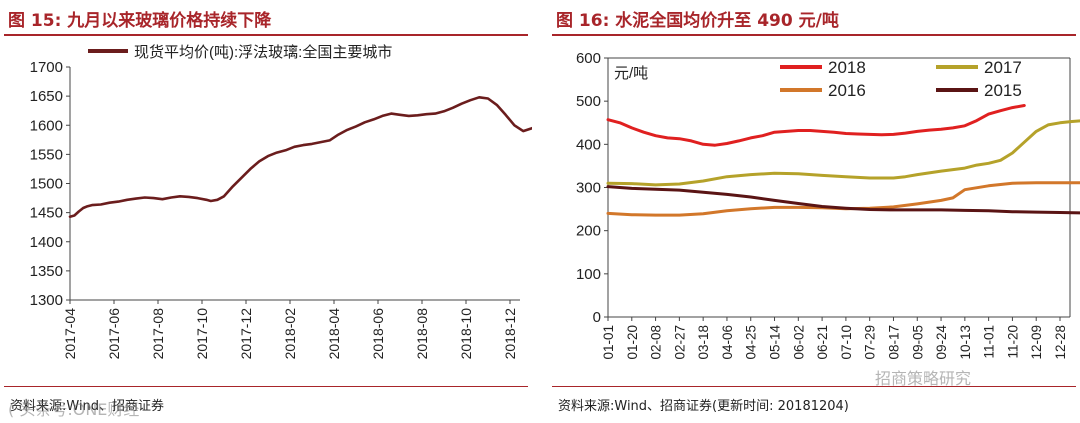  Describe the element at coordinates (703, 406) in the screenshot. I see `source-note: 资料来源:Wind、招商证券(更新时间: 20181204)` at that location.